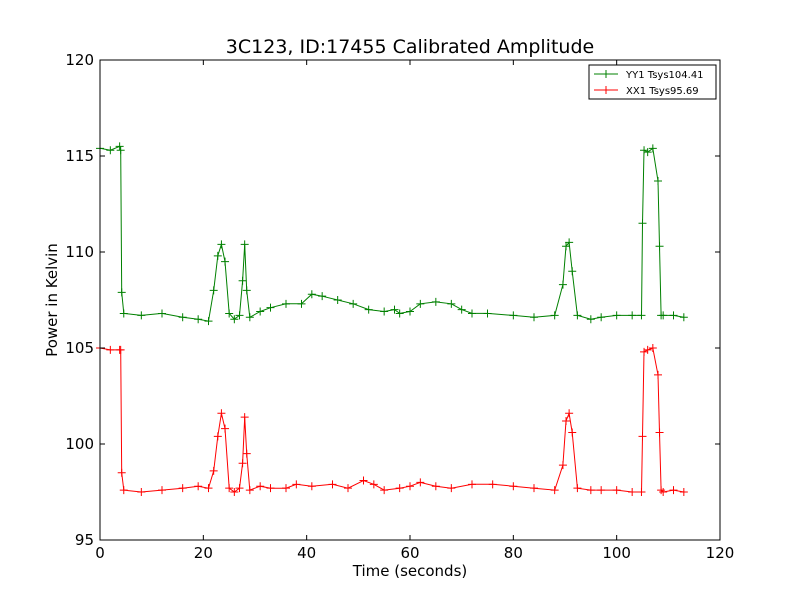  Describe the element at coordinates (79, 156) in the screenshot. I see `y-tick-label: 115` at that location.